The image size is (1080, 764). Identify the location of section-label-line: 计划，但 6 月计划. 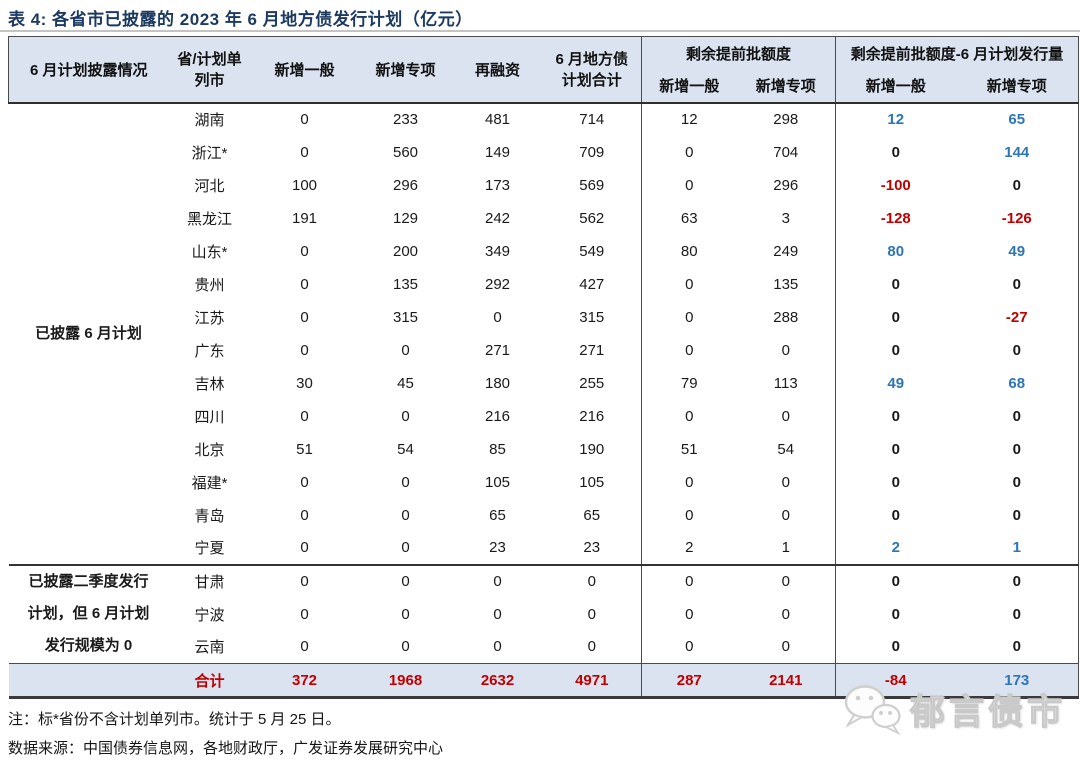
(88, 614).